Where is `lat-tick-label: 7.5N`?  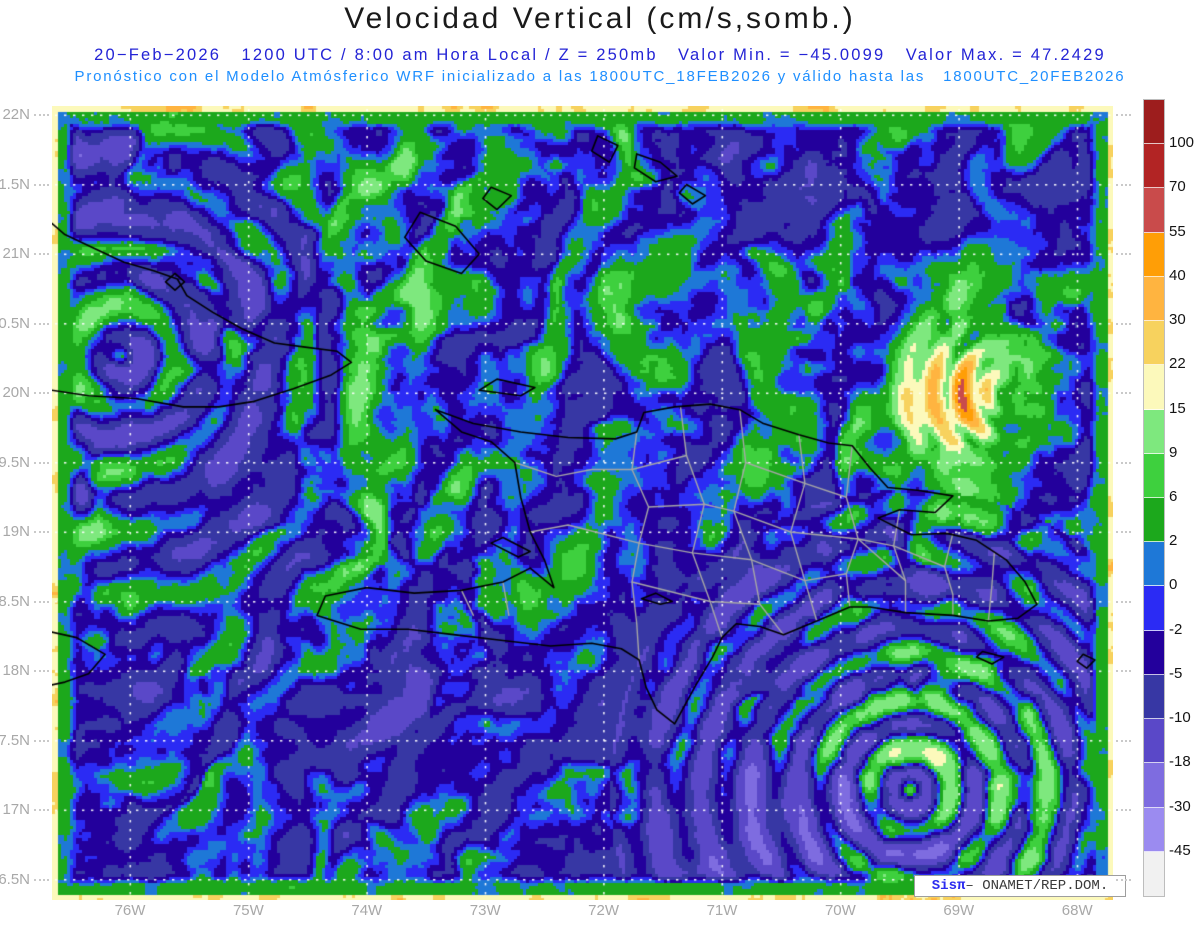 lat-tick-label: 7.5N is located at coordinates (15, 740).